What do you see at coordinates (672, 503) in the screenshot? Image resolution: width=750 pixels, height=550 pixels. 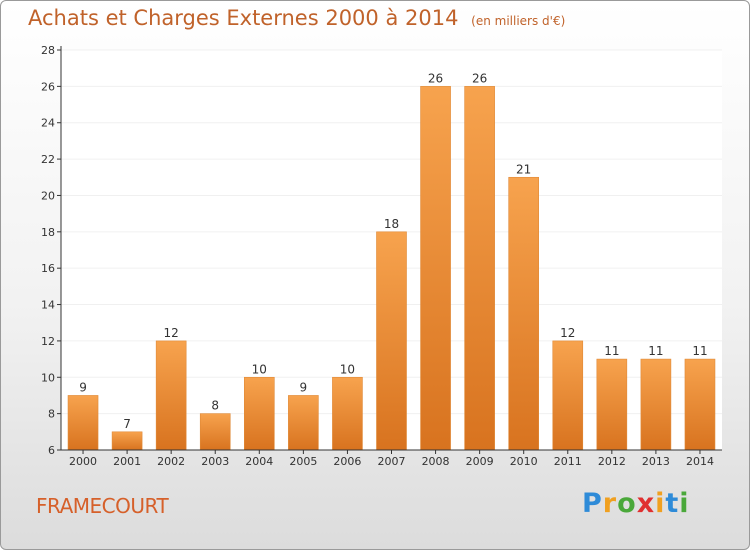 I see `logo-letter: t` at bounding box center [672, 503].